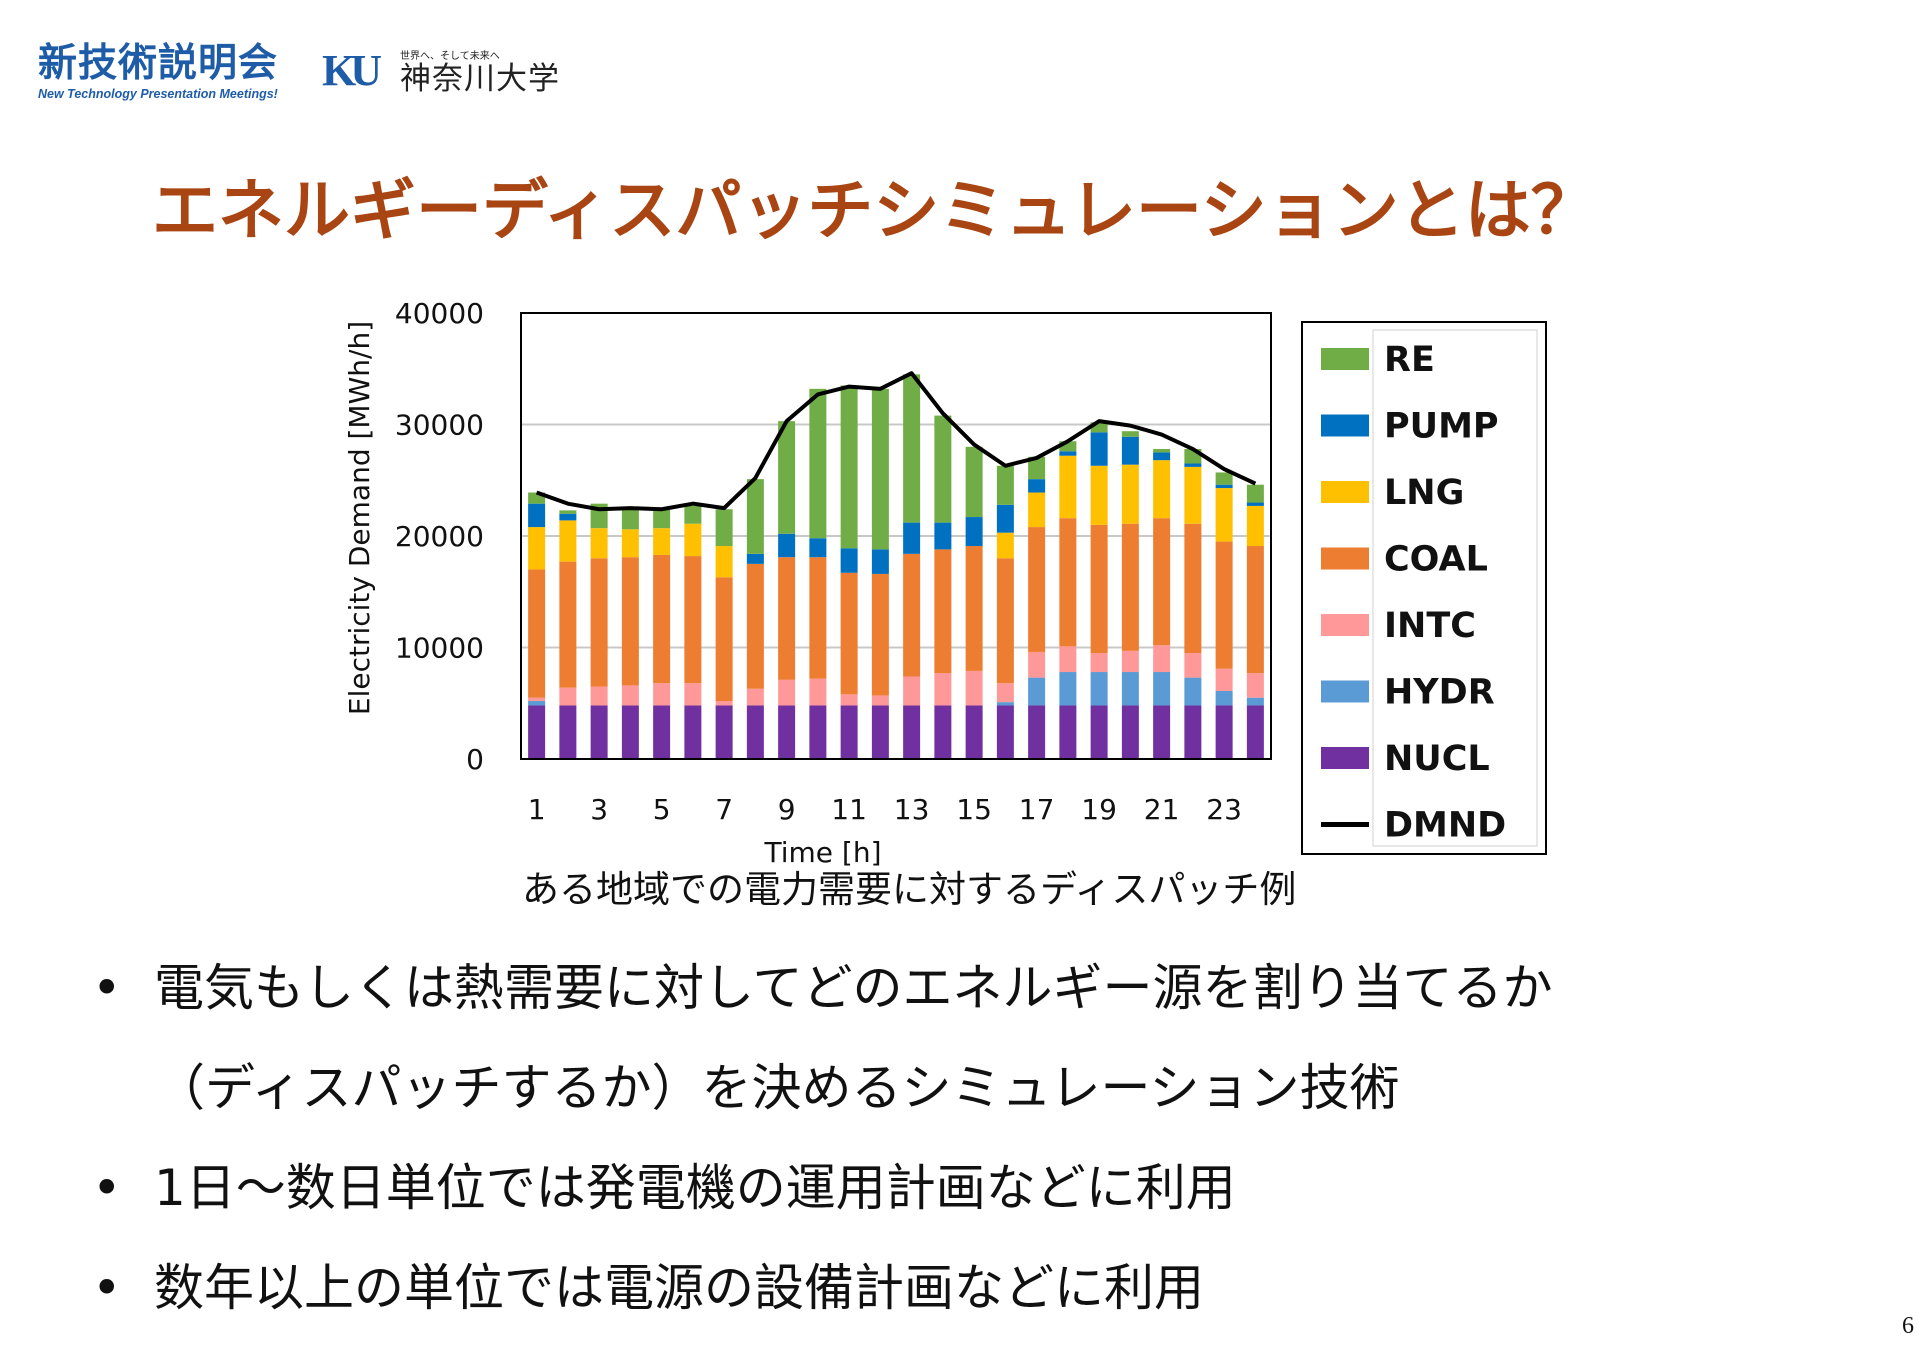 Image resolution: width=1920 pixels, height=1358 pixels. I want to click on legend-swatch-re, so click(1345, 359).